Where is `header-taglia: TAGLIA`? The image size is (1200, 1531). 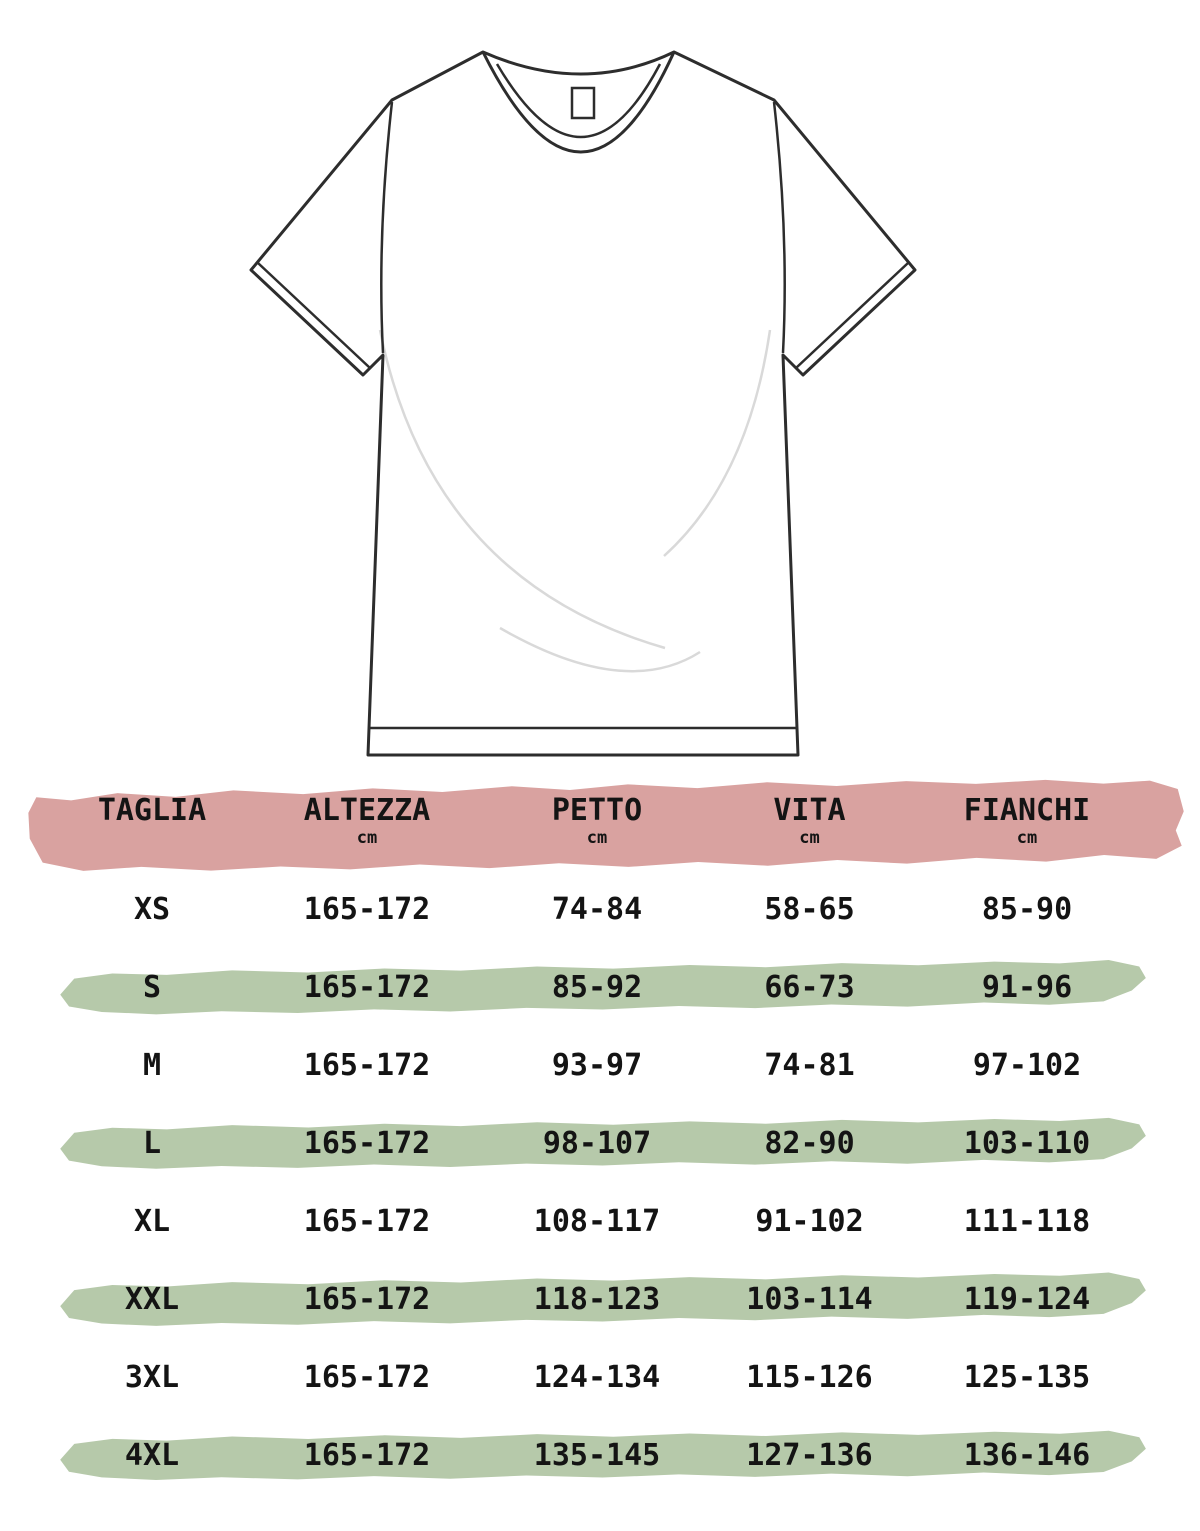 header-taglia: TAGLIA is located at coordinates (152, 817).